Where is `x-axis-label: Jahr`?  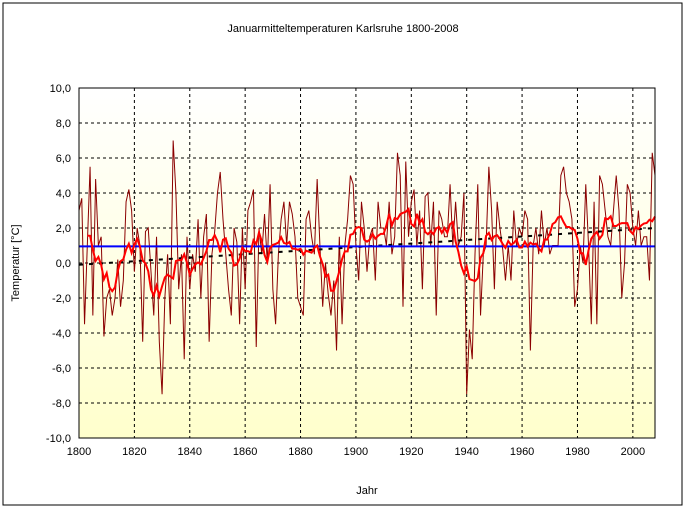 x-axis-label: Jahr is located at coordinates (367, 491).